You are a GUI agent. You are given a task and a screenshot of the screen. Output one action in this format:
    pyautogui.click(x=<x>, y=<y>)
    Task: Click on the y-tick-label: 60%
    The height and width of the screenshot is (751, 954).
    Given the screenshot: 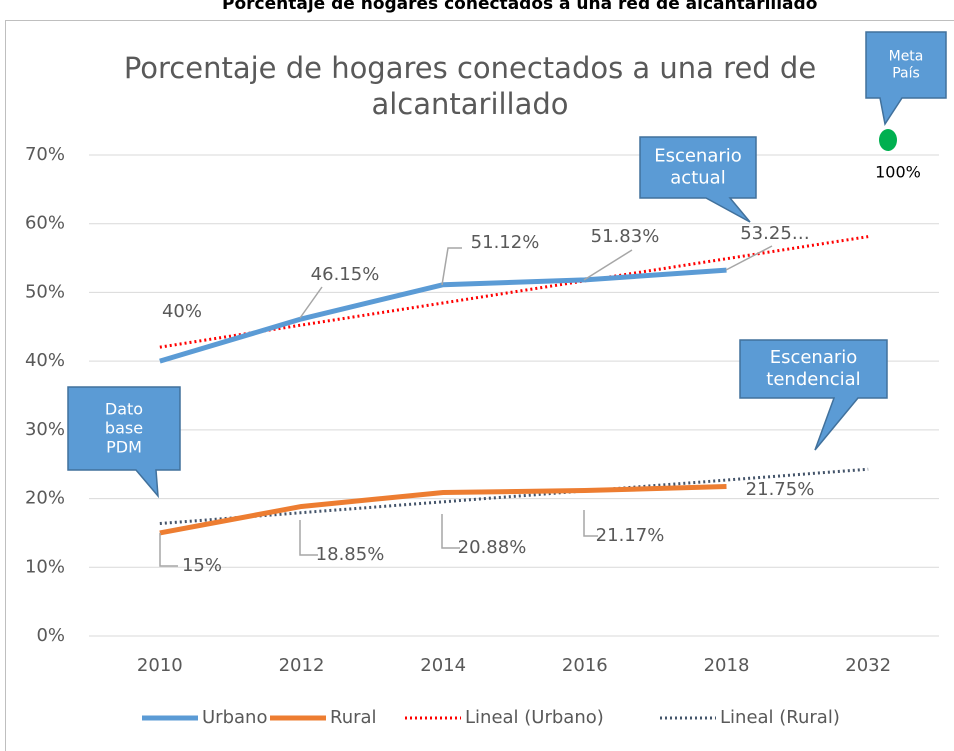 What is the action you would take?
    pyautogui.click(x=45, y=223)
    